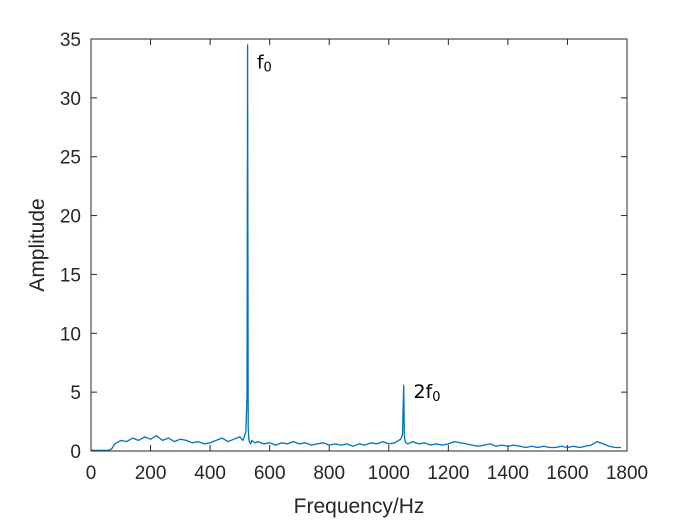  Describe the element at coordinates (151, 473) in the screenshot. I see `x-tick-label: 200` at that location.